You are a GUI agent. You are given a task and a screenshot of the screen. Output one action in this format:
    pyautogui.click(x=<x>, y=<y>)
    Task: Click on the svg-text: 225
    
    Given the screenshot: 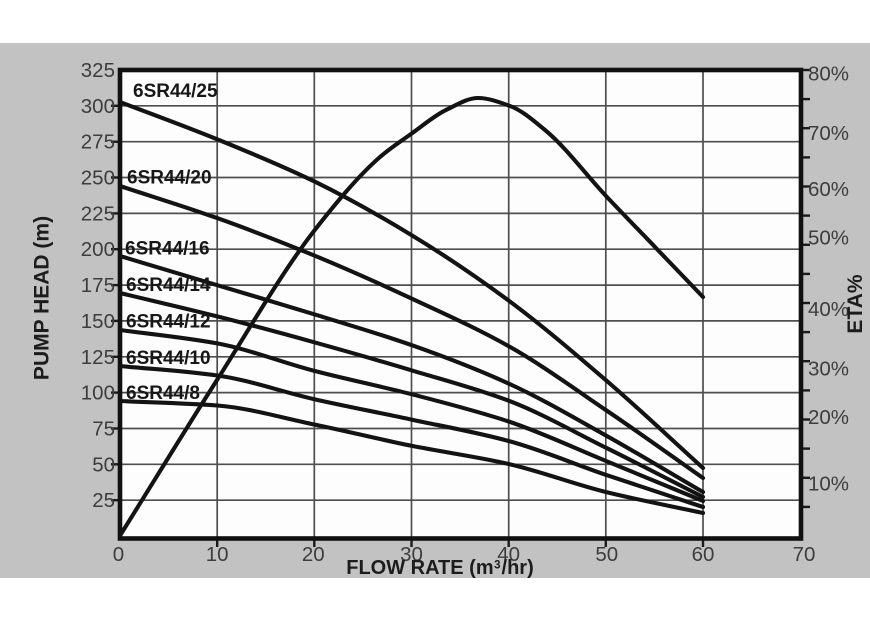 What is the action you would take?
    pyautogui.click(x=98, y=213)
    